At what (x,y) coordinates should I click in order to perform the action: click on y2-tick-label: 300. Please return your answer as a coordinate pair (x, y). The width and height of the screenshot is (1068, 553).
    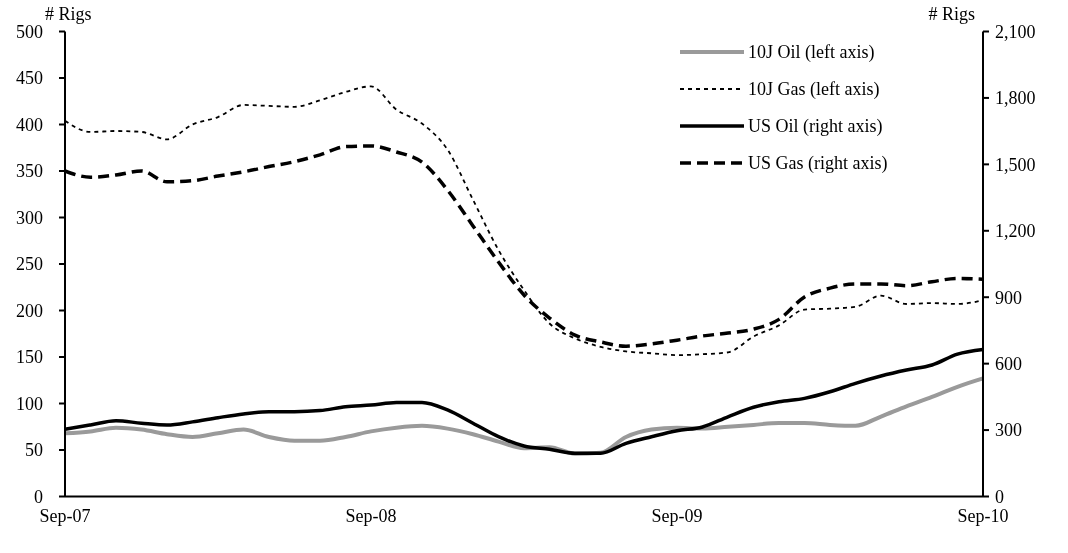
    Looking at the image, I should click on (1008, 430).